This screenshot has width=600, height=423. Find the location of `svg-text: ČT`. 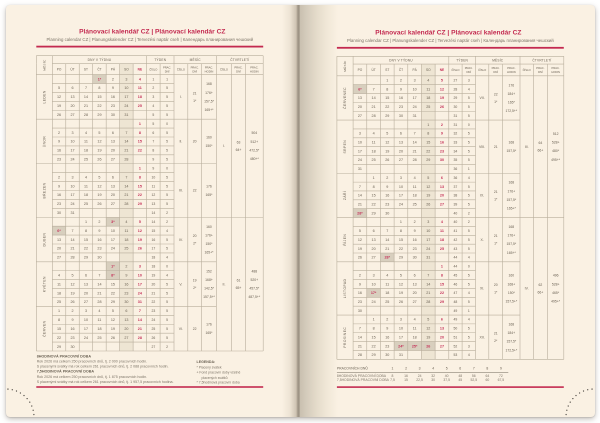

svg-text: ČT is located at coordinates (99, 68).